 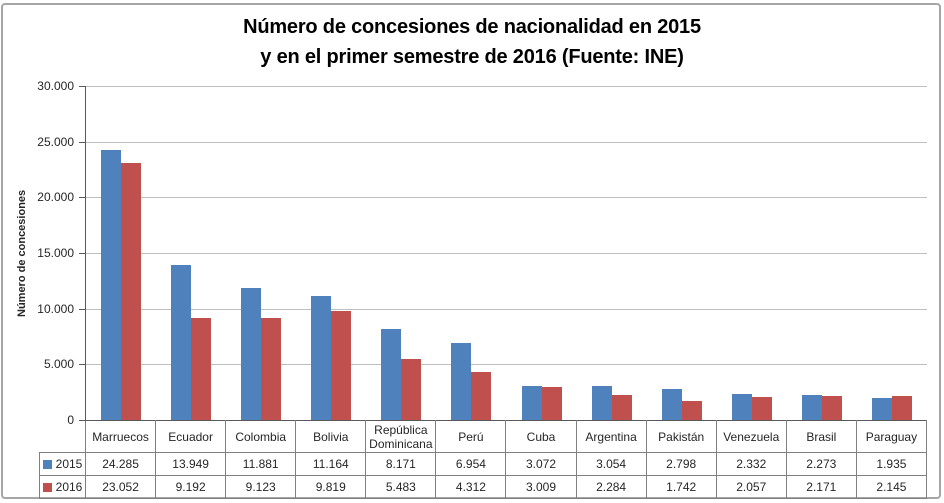 What do you see at coordinates (391, 374) in the screenshot?
I see `bar-2015-republica-dominicana` at bounding box center [391, 374].